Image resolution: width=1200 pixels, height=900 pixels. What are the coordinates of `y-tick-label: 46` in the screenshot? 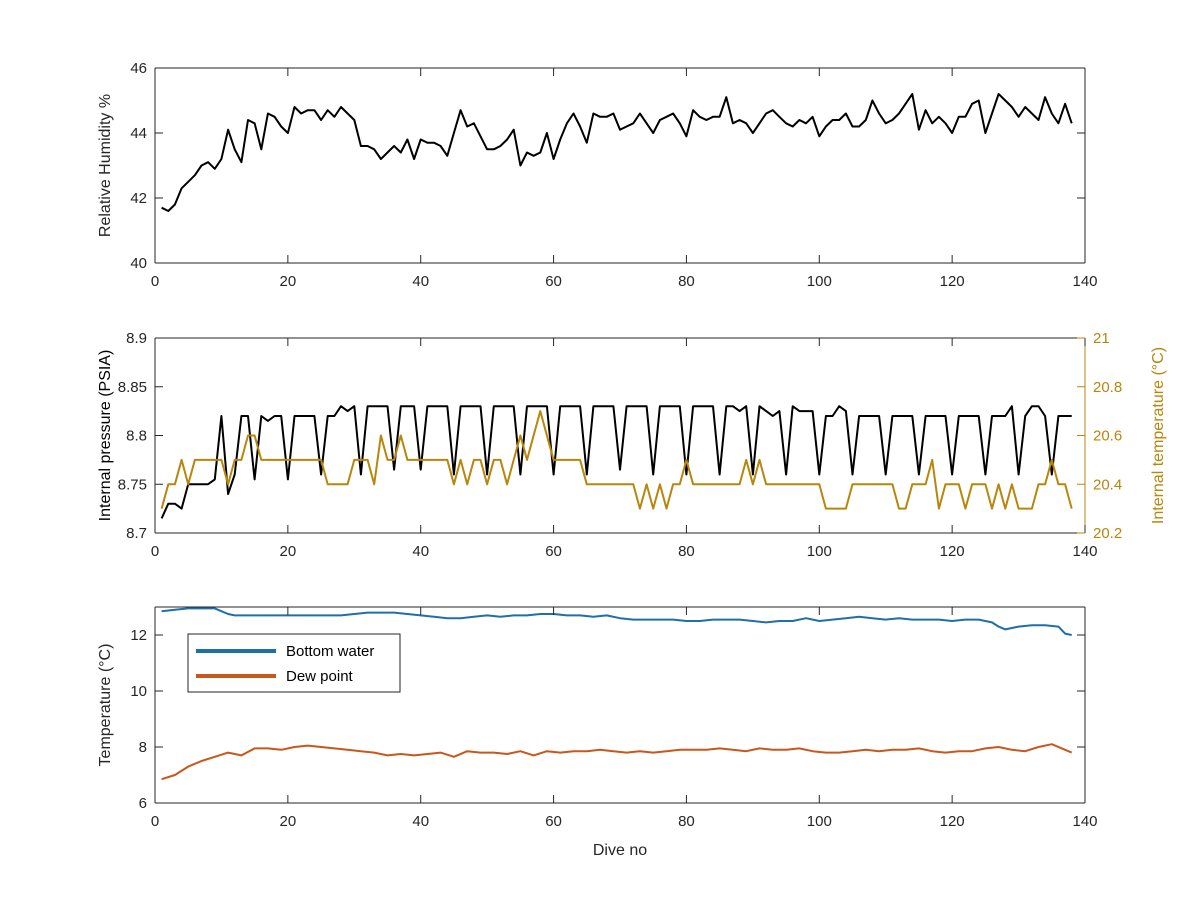 It's located at (138, 68).